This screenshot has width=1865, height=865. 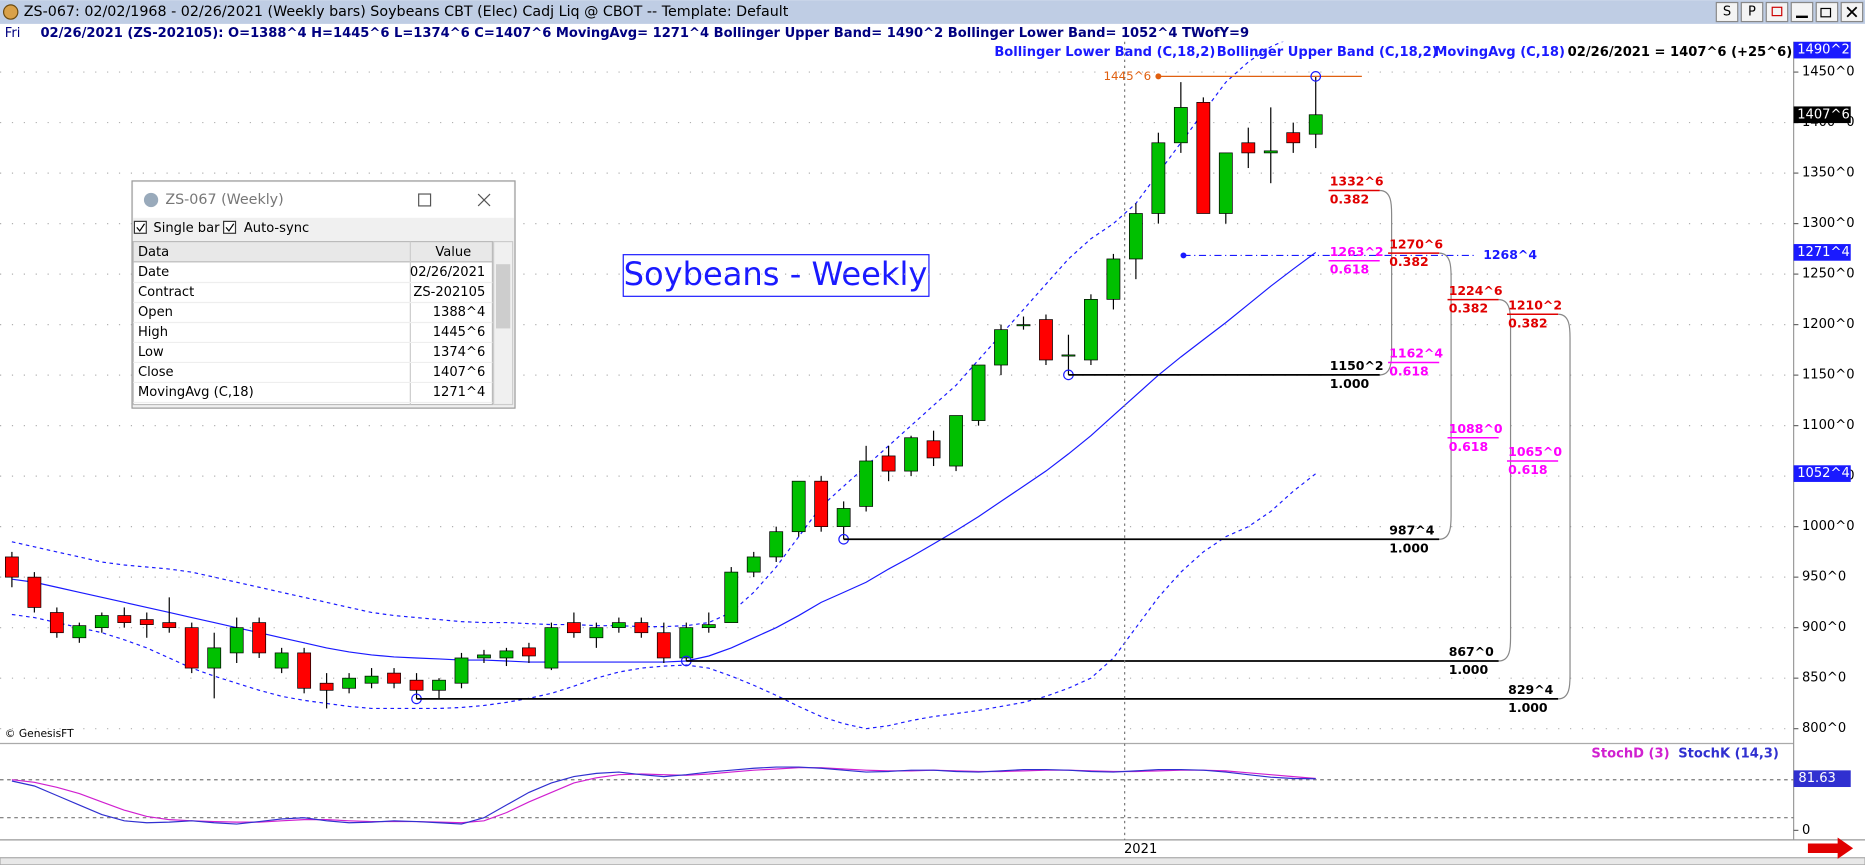 I want to click on pin-button, so click(x=1777, y=12).